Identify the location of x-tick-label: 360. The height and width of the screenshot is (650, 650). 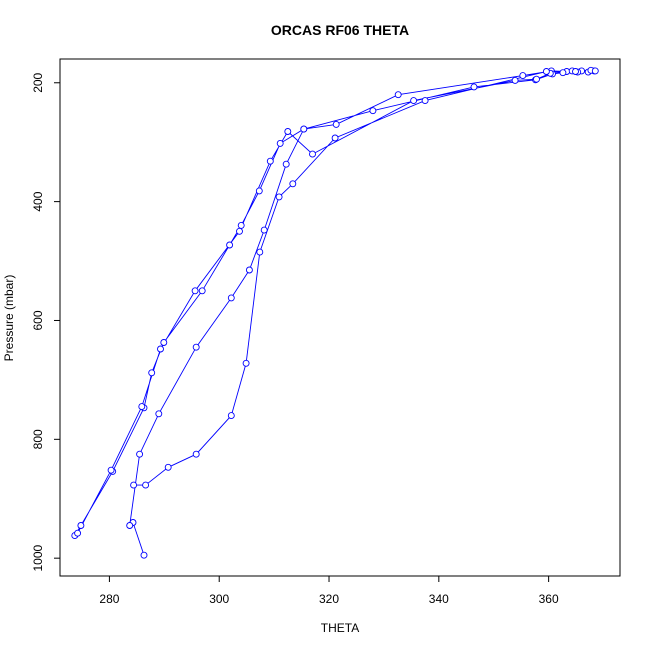
(549, 599).